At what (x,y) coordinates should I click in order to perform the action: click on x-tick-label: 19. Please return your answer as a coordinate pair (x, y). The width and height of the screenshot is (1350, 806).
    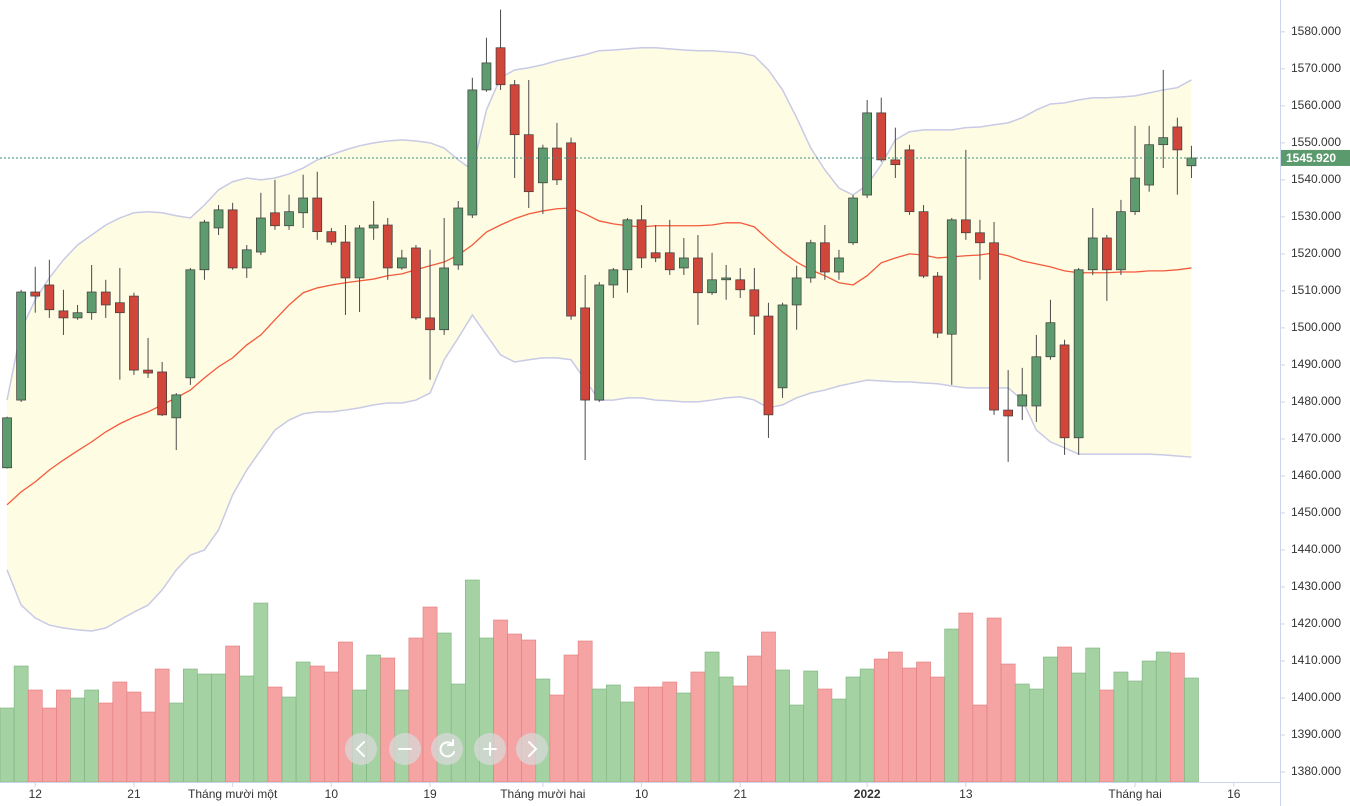
    Looking at the image, I should click on (430, 794).